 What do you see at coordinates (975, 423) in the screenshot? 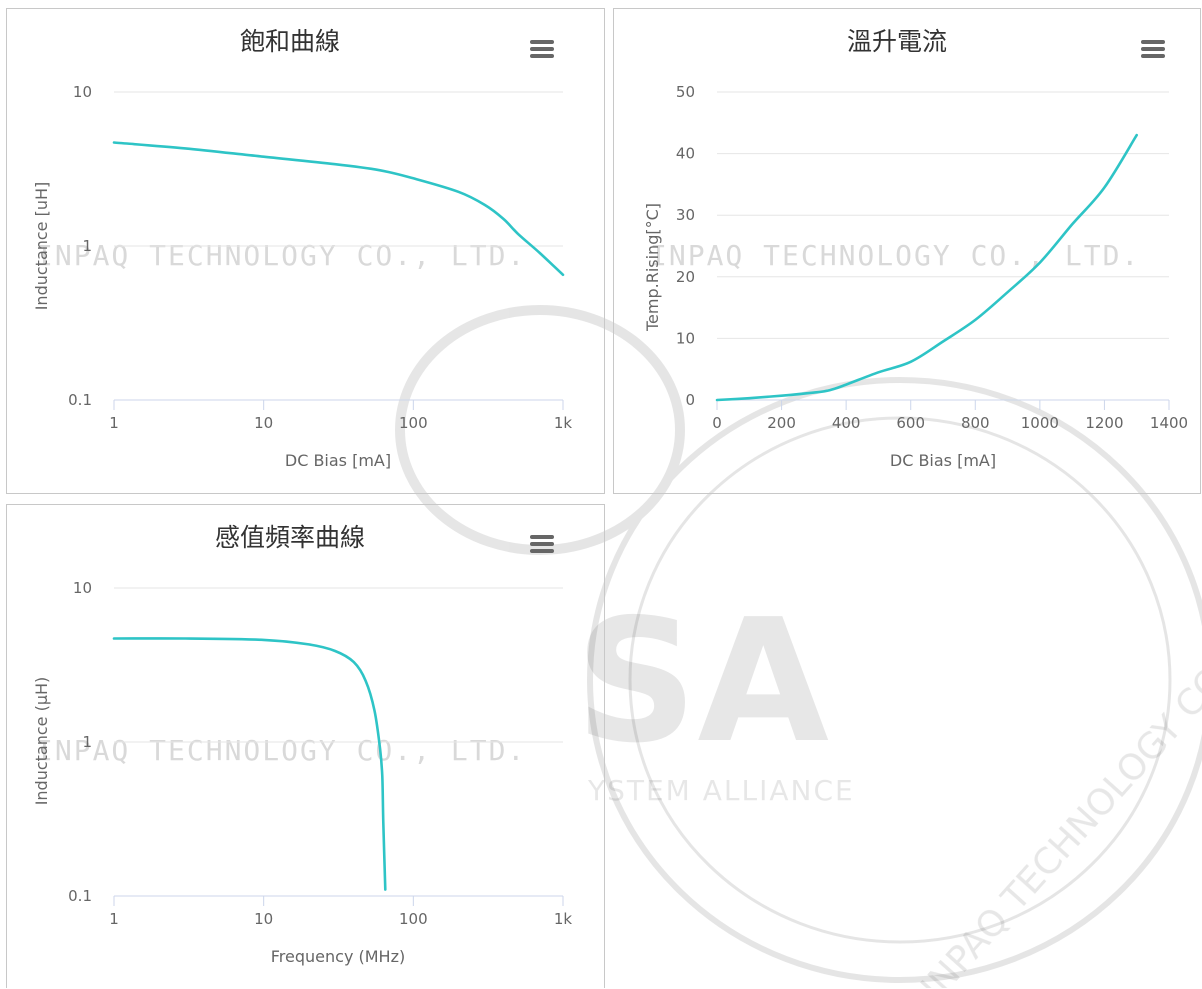
I see `x-tick-label: 800` at bounding box center [975, 423].